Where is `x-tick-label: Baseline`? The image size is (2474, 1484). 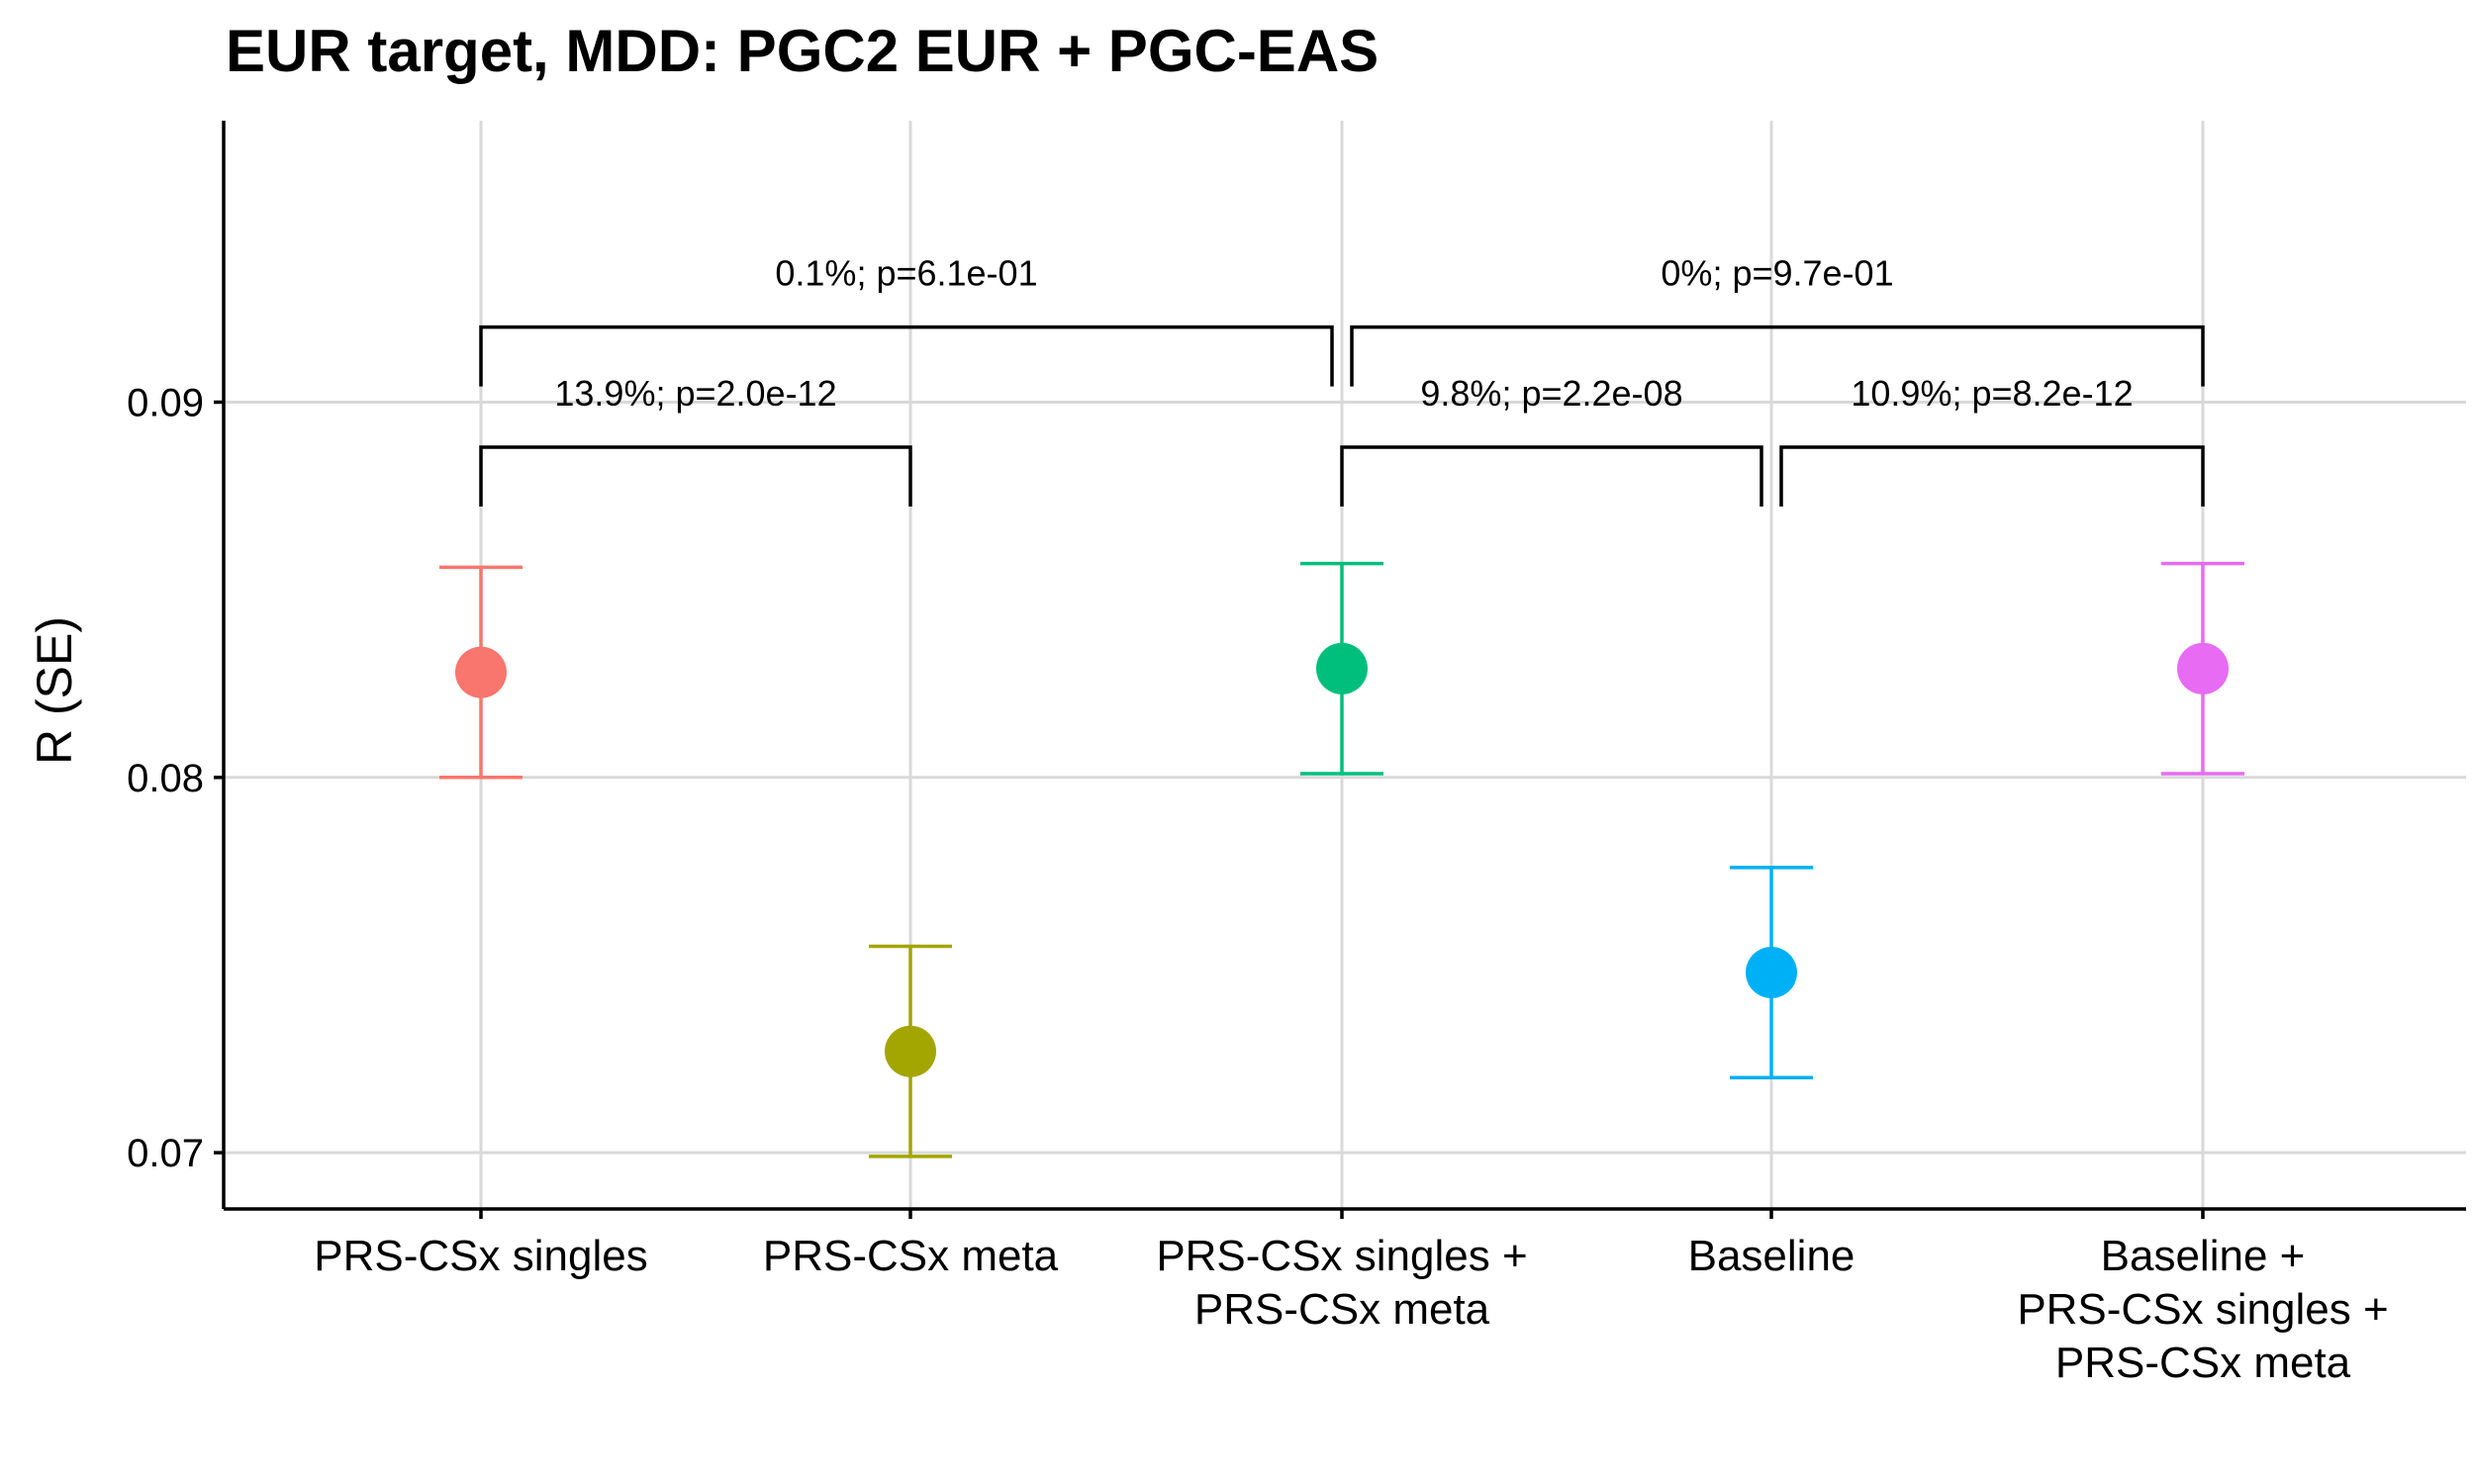
x-tick-label: Baseline is located at coordinates (1772, 1256).